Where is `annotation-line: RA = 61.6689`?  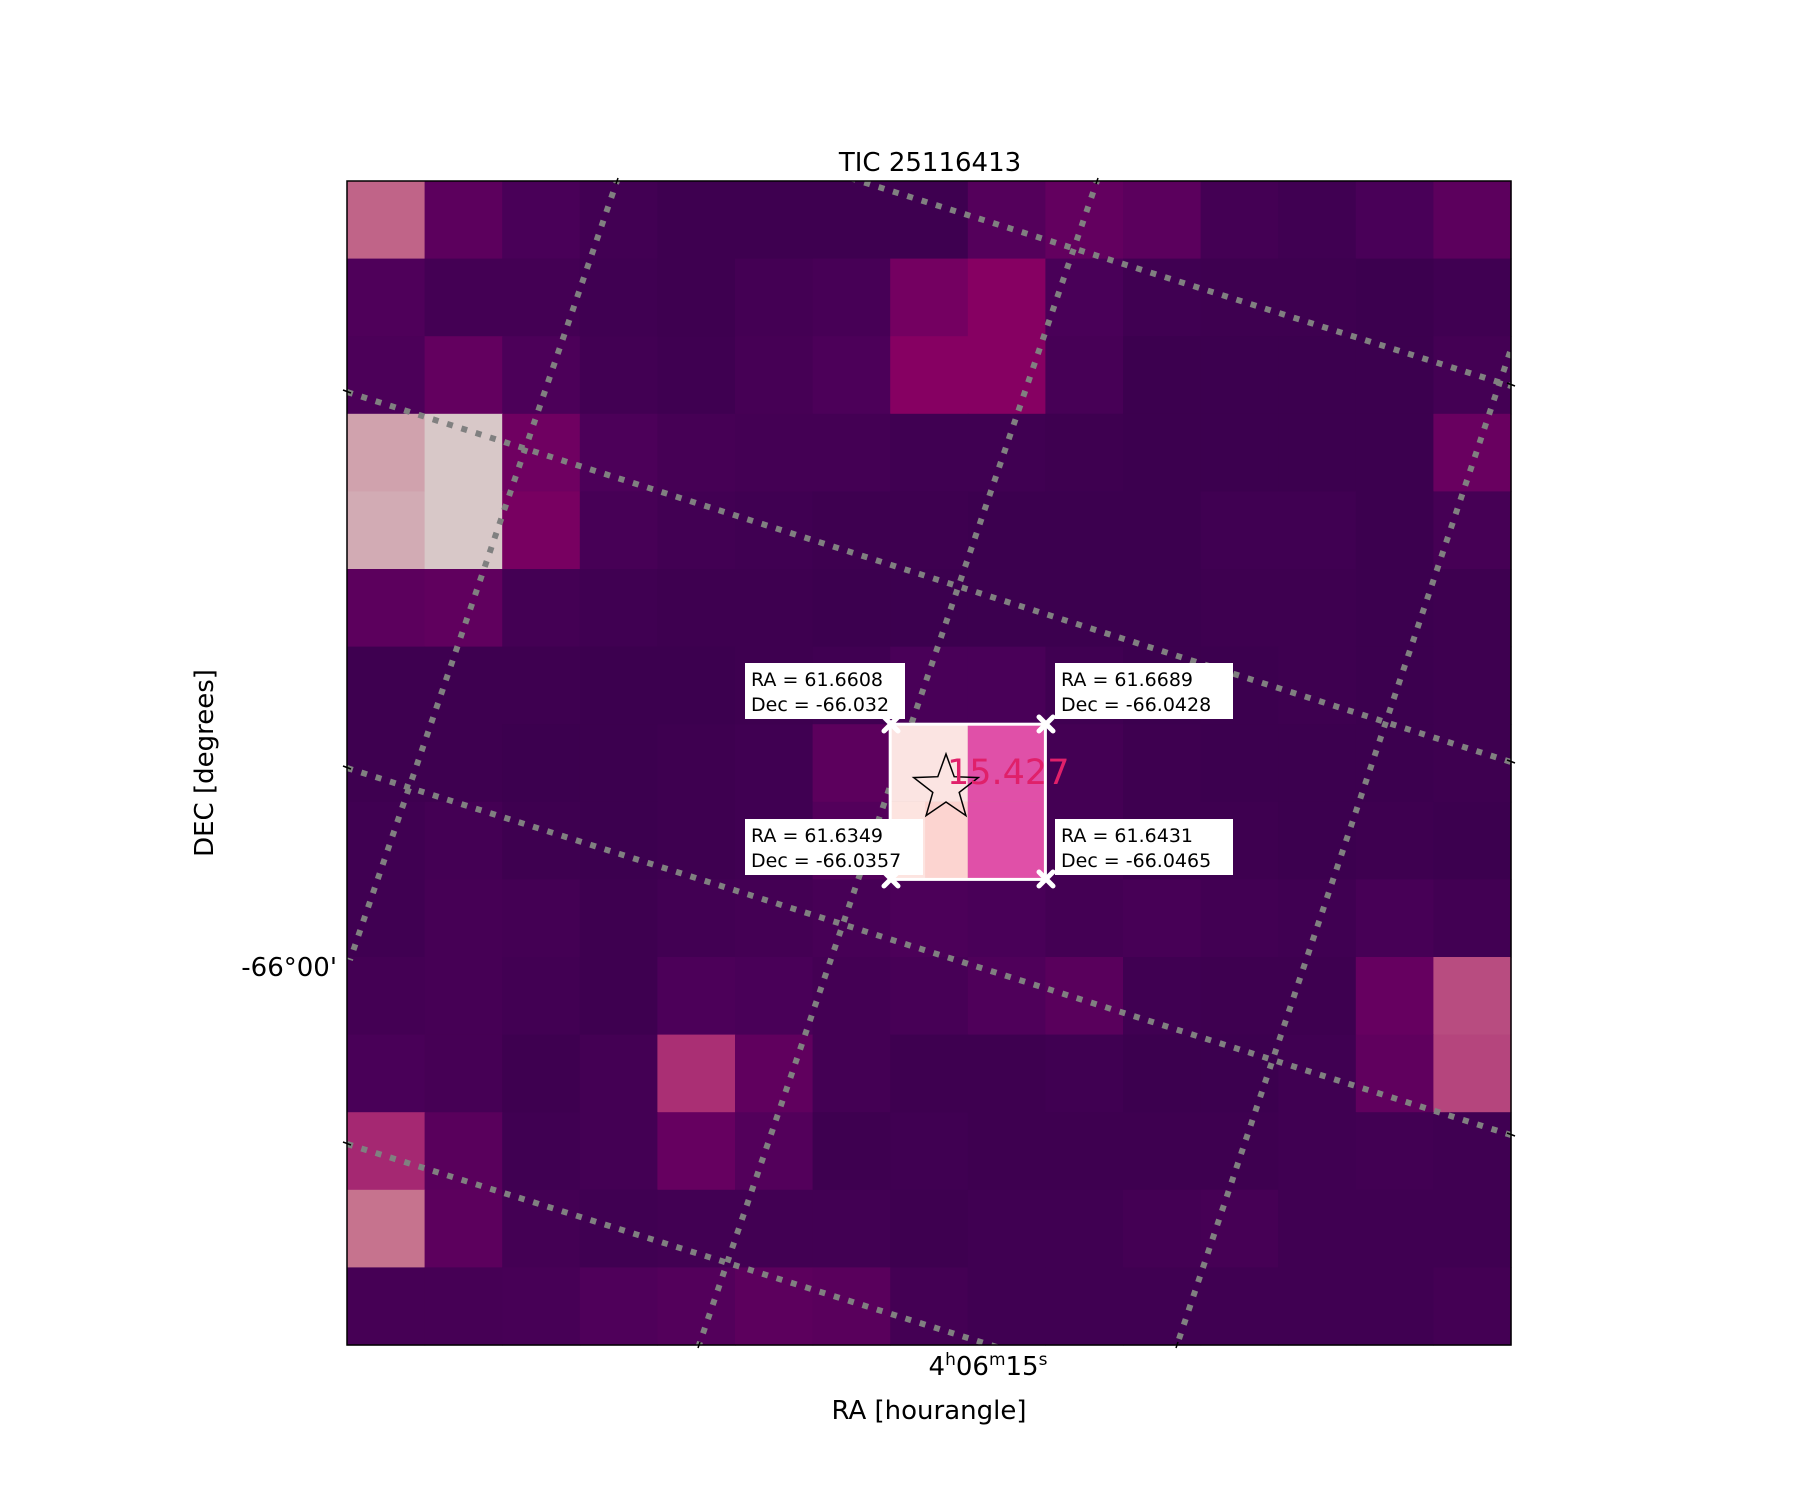
annotation-line: RA = 61.6689 is located at coordinates (1127, 680).